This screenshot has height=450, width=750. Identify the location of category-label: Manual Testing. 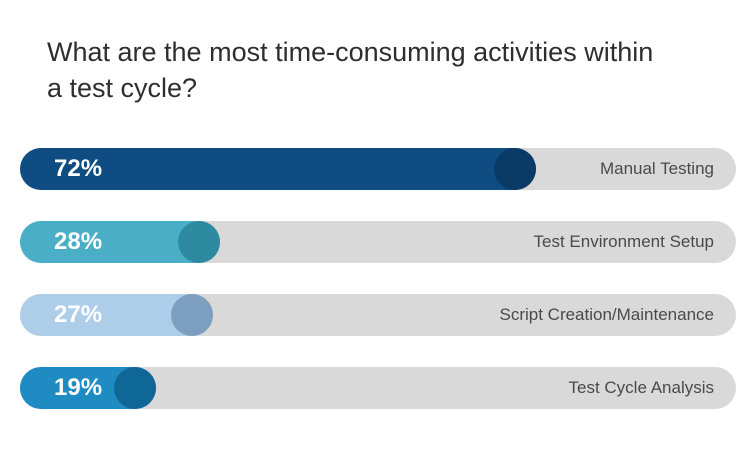
(656, 168).